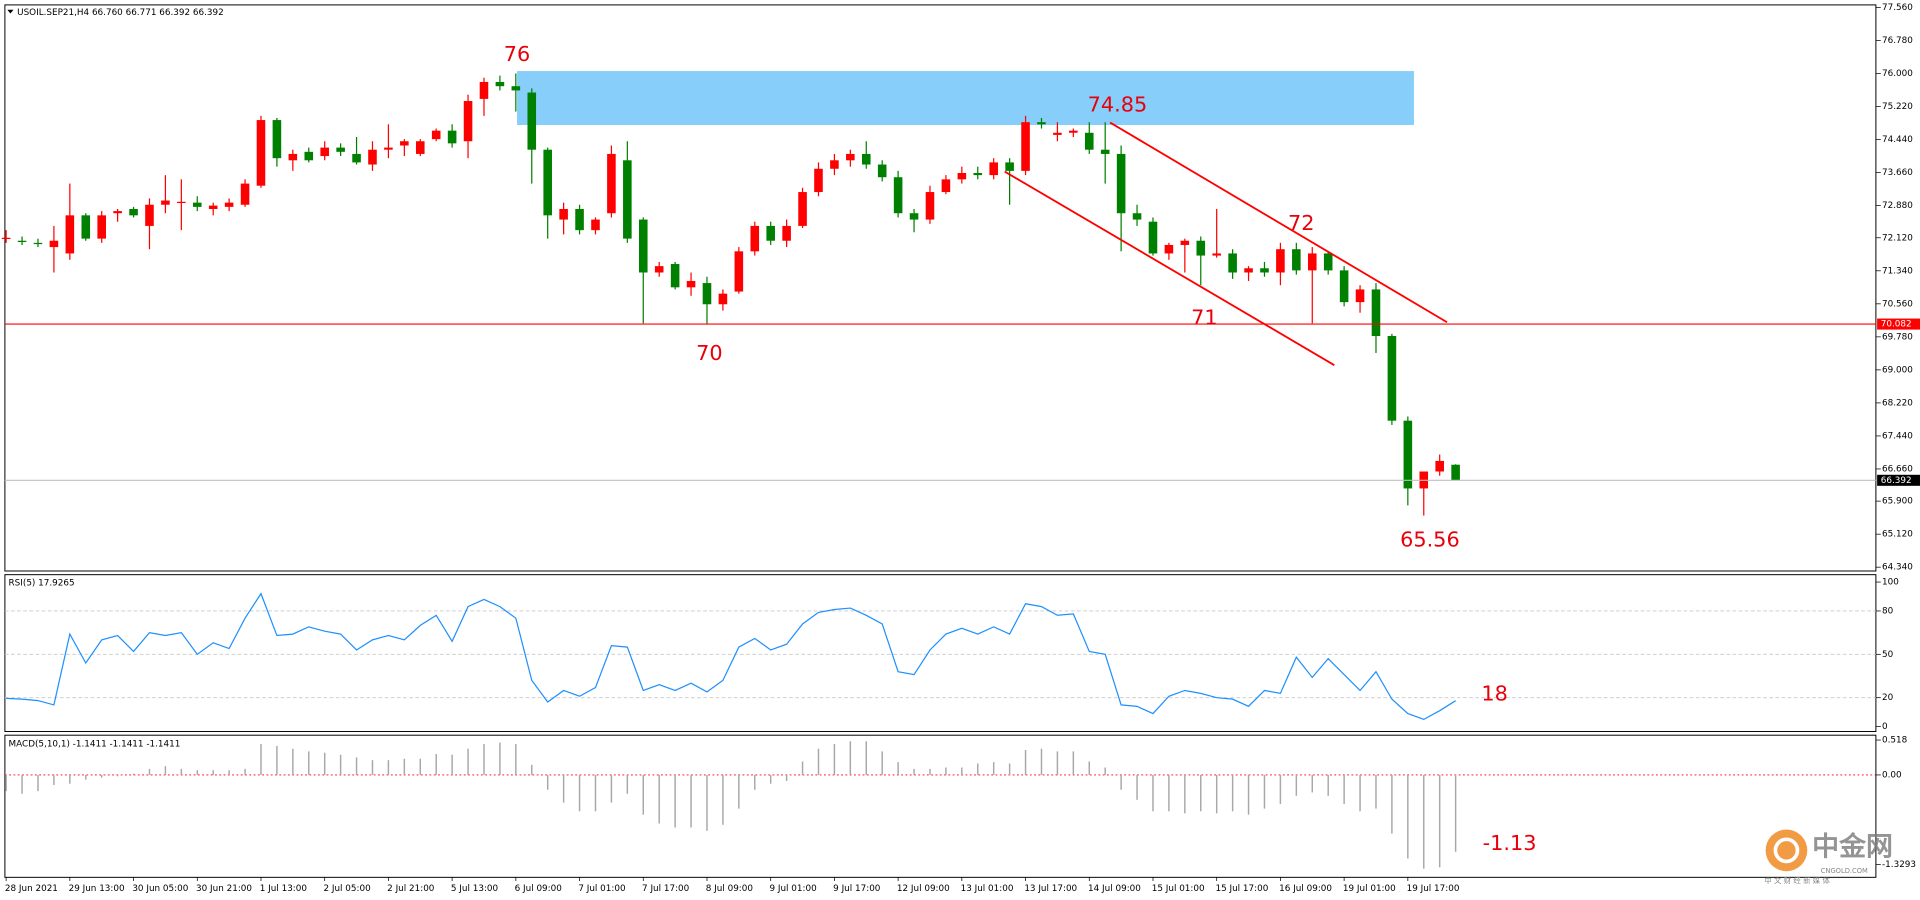 Image resolution: width=1920 pixels, height=900 pixels. Describe the element at coordinates (97, 889) in the screenshot. I see `x-tick-label: 29 Jun 13:00` at that location.